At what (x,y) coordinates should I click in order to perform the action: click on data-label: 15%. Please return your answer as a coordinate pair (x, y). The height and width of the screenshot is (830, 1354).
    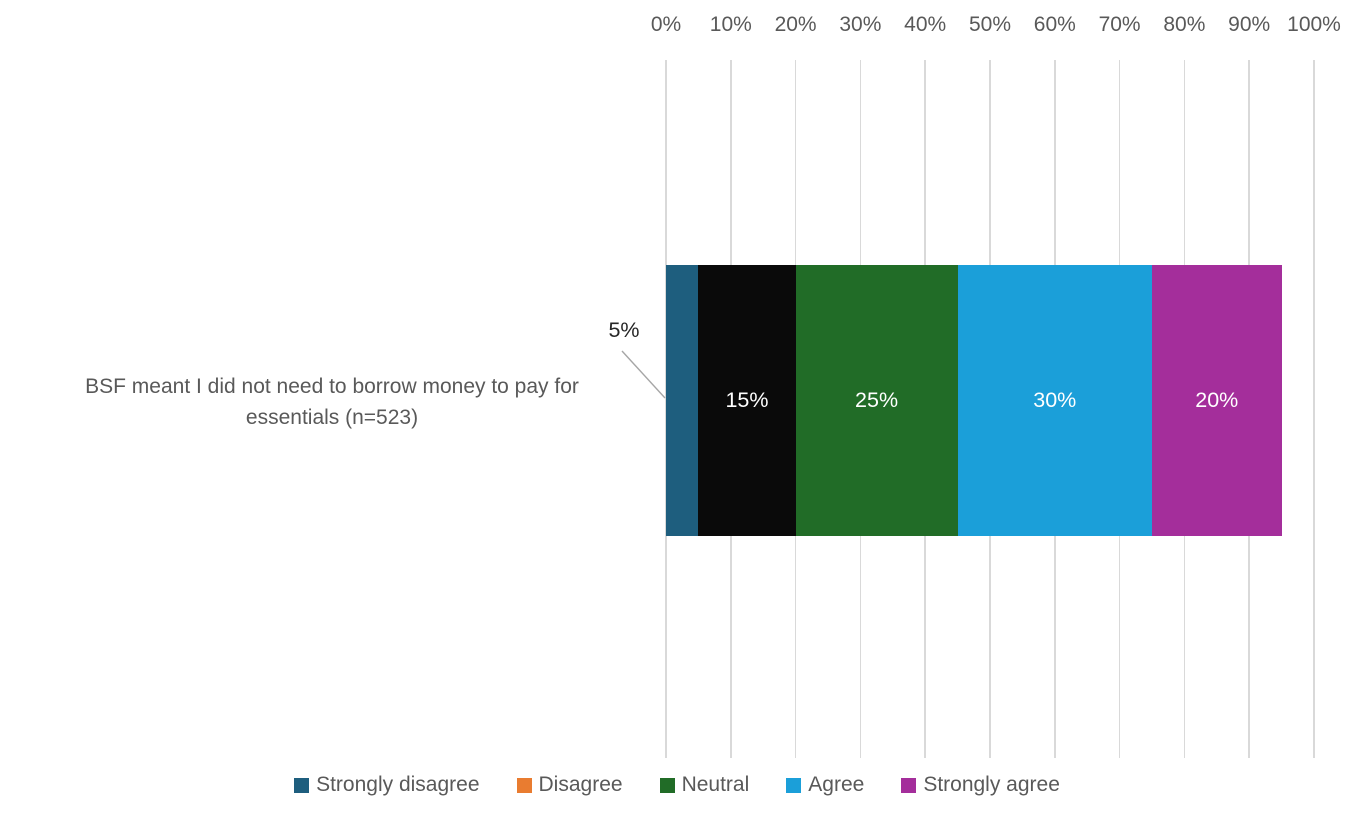
    Looking at the image, I should click on (747, 400).